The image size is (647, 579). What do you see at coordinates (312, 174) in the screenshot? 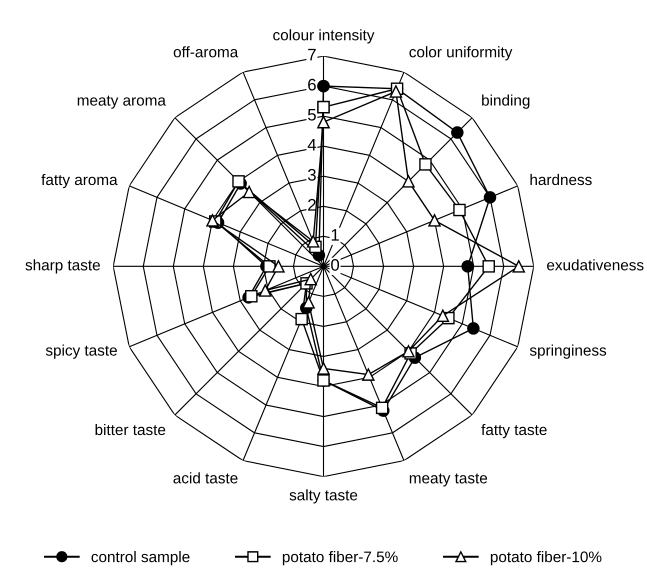
I see `y-tick-label: 3` at bounding box center [312, 174].